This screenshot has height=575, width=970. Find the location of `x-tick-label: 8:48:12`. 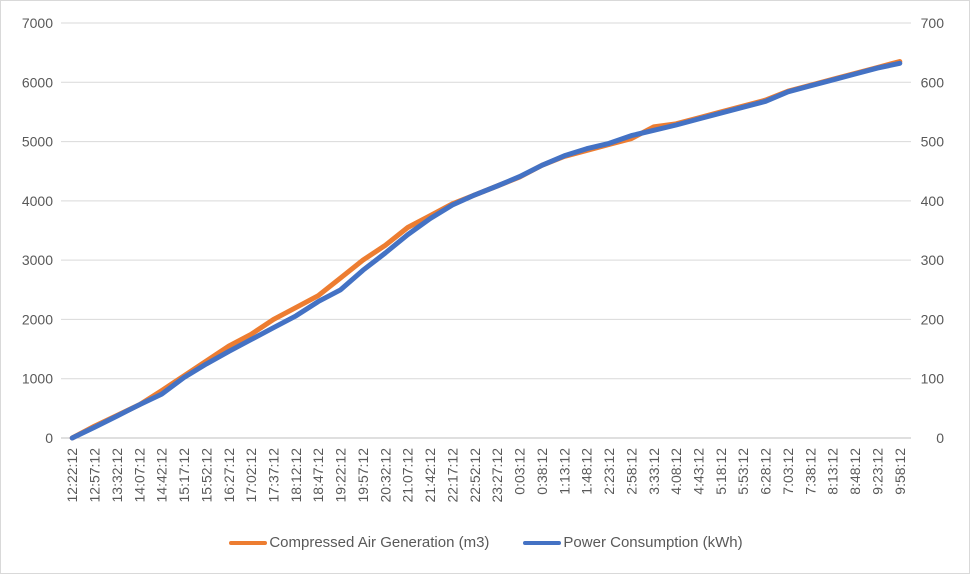

x-tick-label: 8:48:12 is located at coordinates (855, 471).